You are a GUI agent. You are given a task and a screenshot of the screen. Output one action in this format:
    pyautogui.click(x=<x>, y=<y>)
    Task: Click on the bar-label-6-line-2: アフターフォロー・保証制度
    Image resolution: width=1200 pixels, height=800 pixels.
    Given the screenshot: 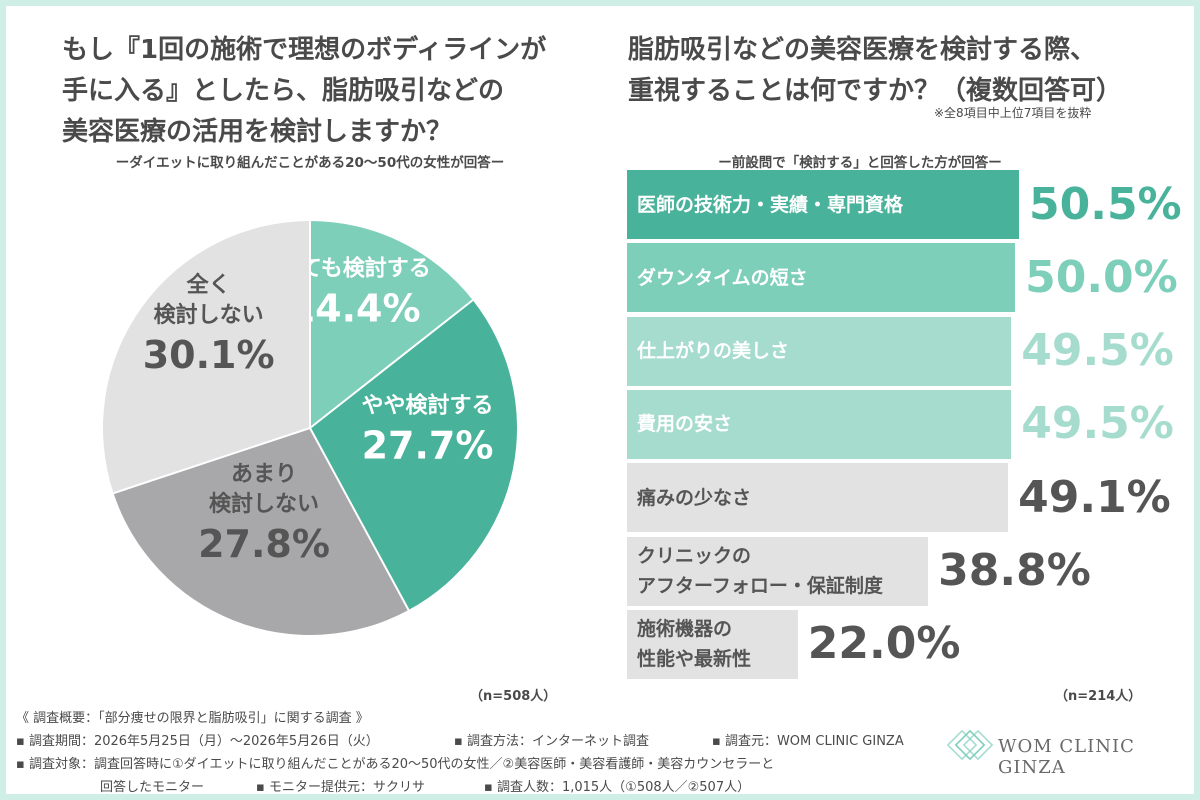 What is the action you would take?
    pyautogui.click(x=760, y=586)
    